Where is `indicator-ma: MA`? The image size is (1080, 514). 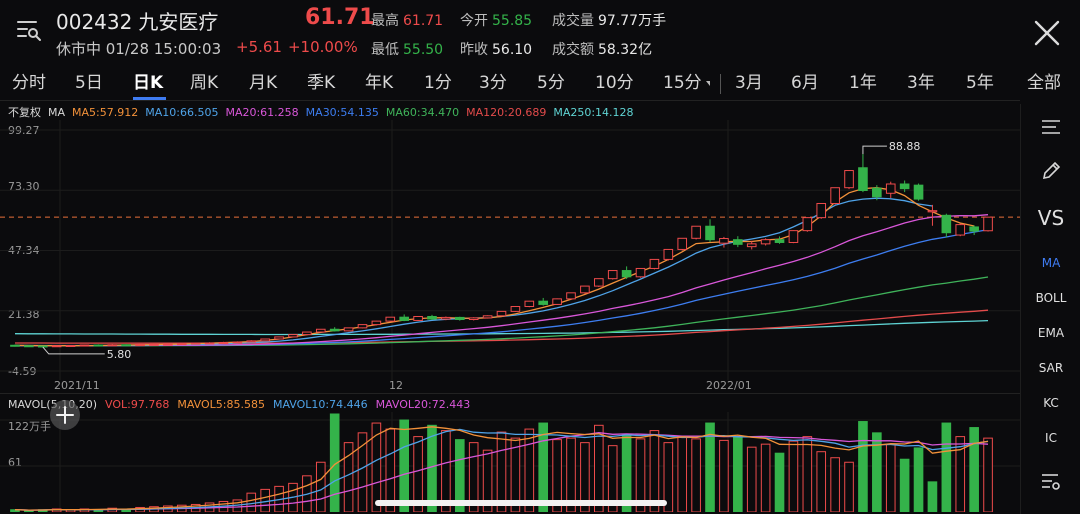
indicator-ma: MA is located at coordinates (1051, 263).